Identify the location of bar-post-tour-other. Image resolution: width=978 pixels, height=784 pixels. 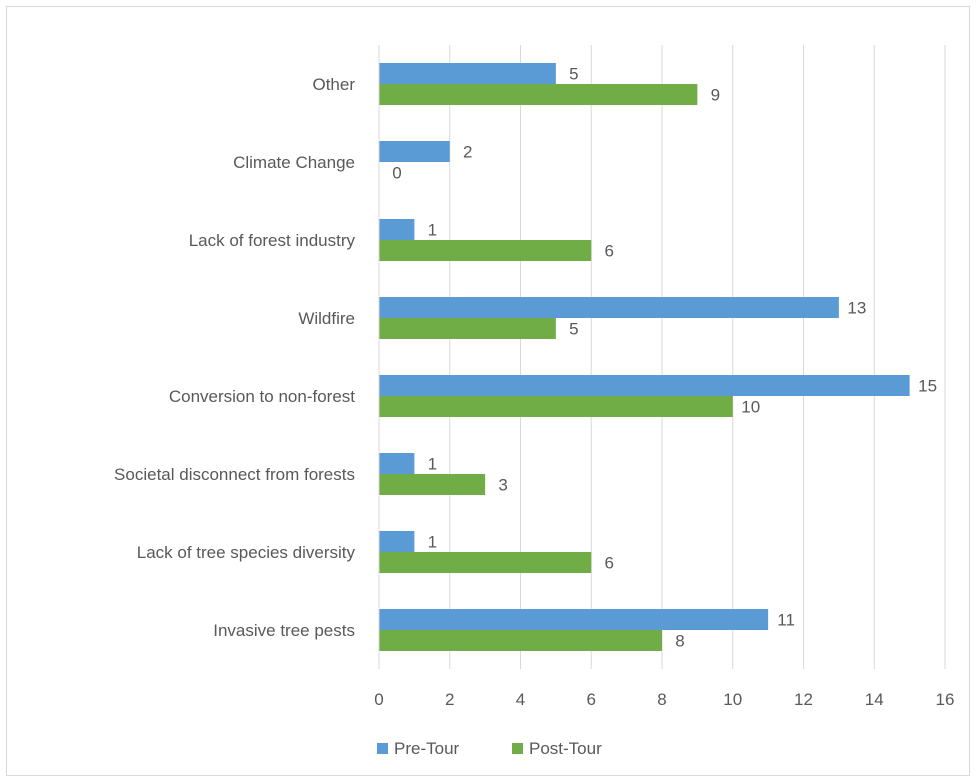
(538, 94).